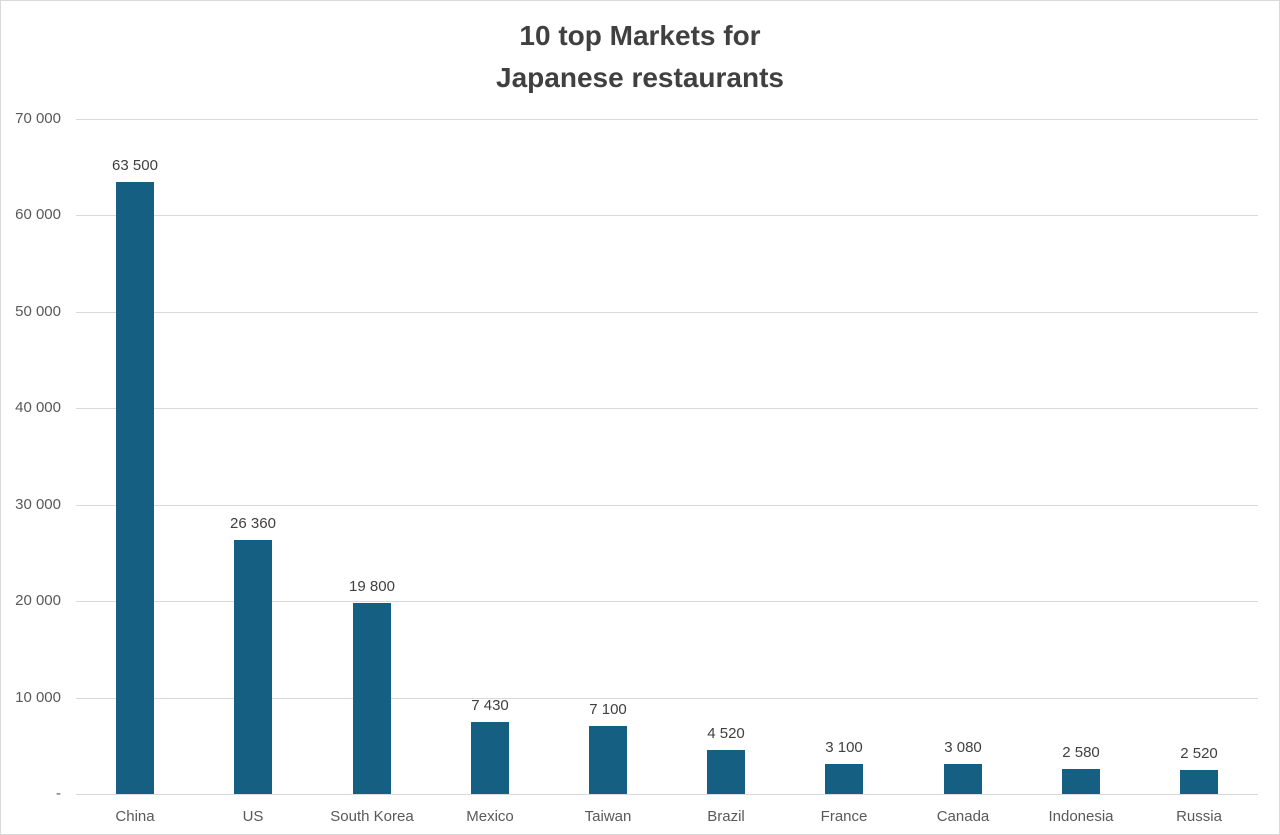 The height and width of the screenshot is (835, 1280). What do you see at coordinates (372, 816) in the screenshot?
I see `x-axis-label: South Korea` at bounding box center [372, 816].